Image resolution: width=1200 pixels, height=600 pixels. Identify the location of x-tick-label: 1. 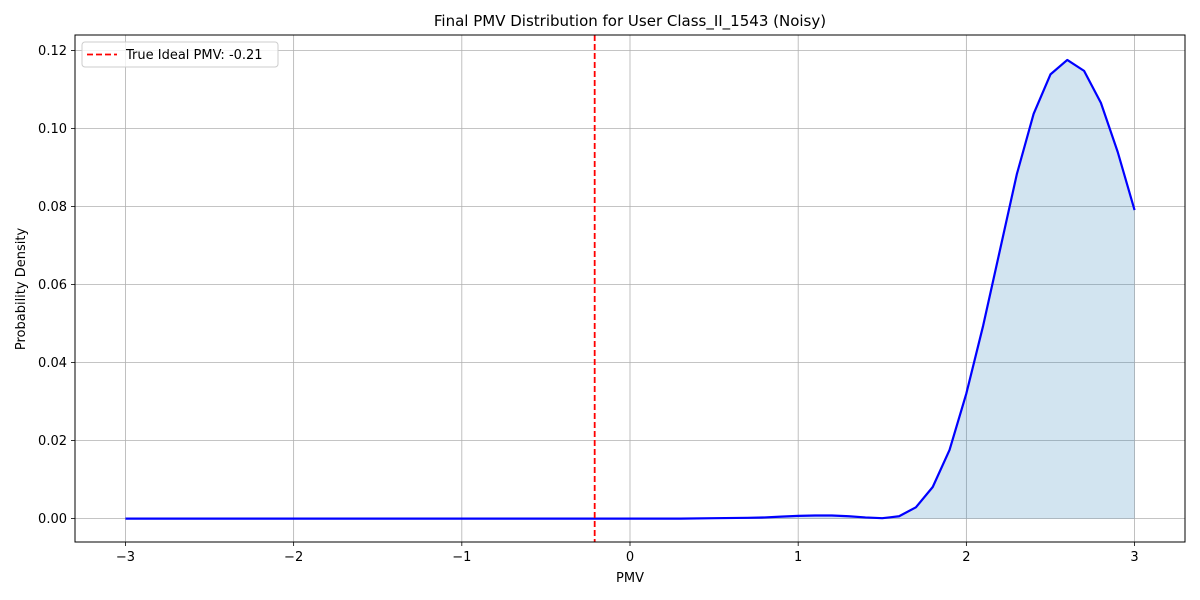
(798, 557).